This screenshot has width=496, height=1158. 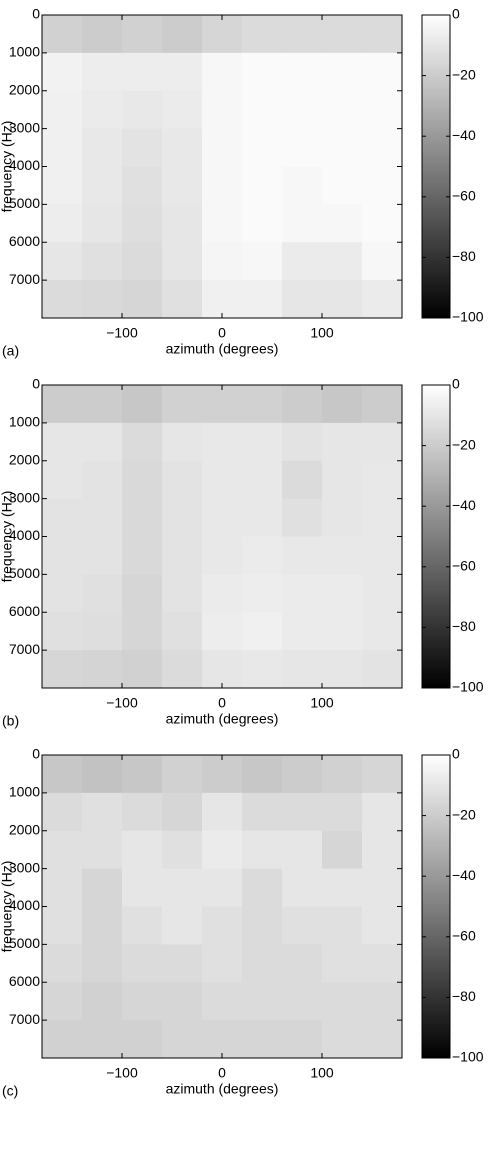 What do you see at coordinates (322, 703) in the screenshot?
I see `x-tick-label: 100` at bounding box center [322, 703].